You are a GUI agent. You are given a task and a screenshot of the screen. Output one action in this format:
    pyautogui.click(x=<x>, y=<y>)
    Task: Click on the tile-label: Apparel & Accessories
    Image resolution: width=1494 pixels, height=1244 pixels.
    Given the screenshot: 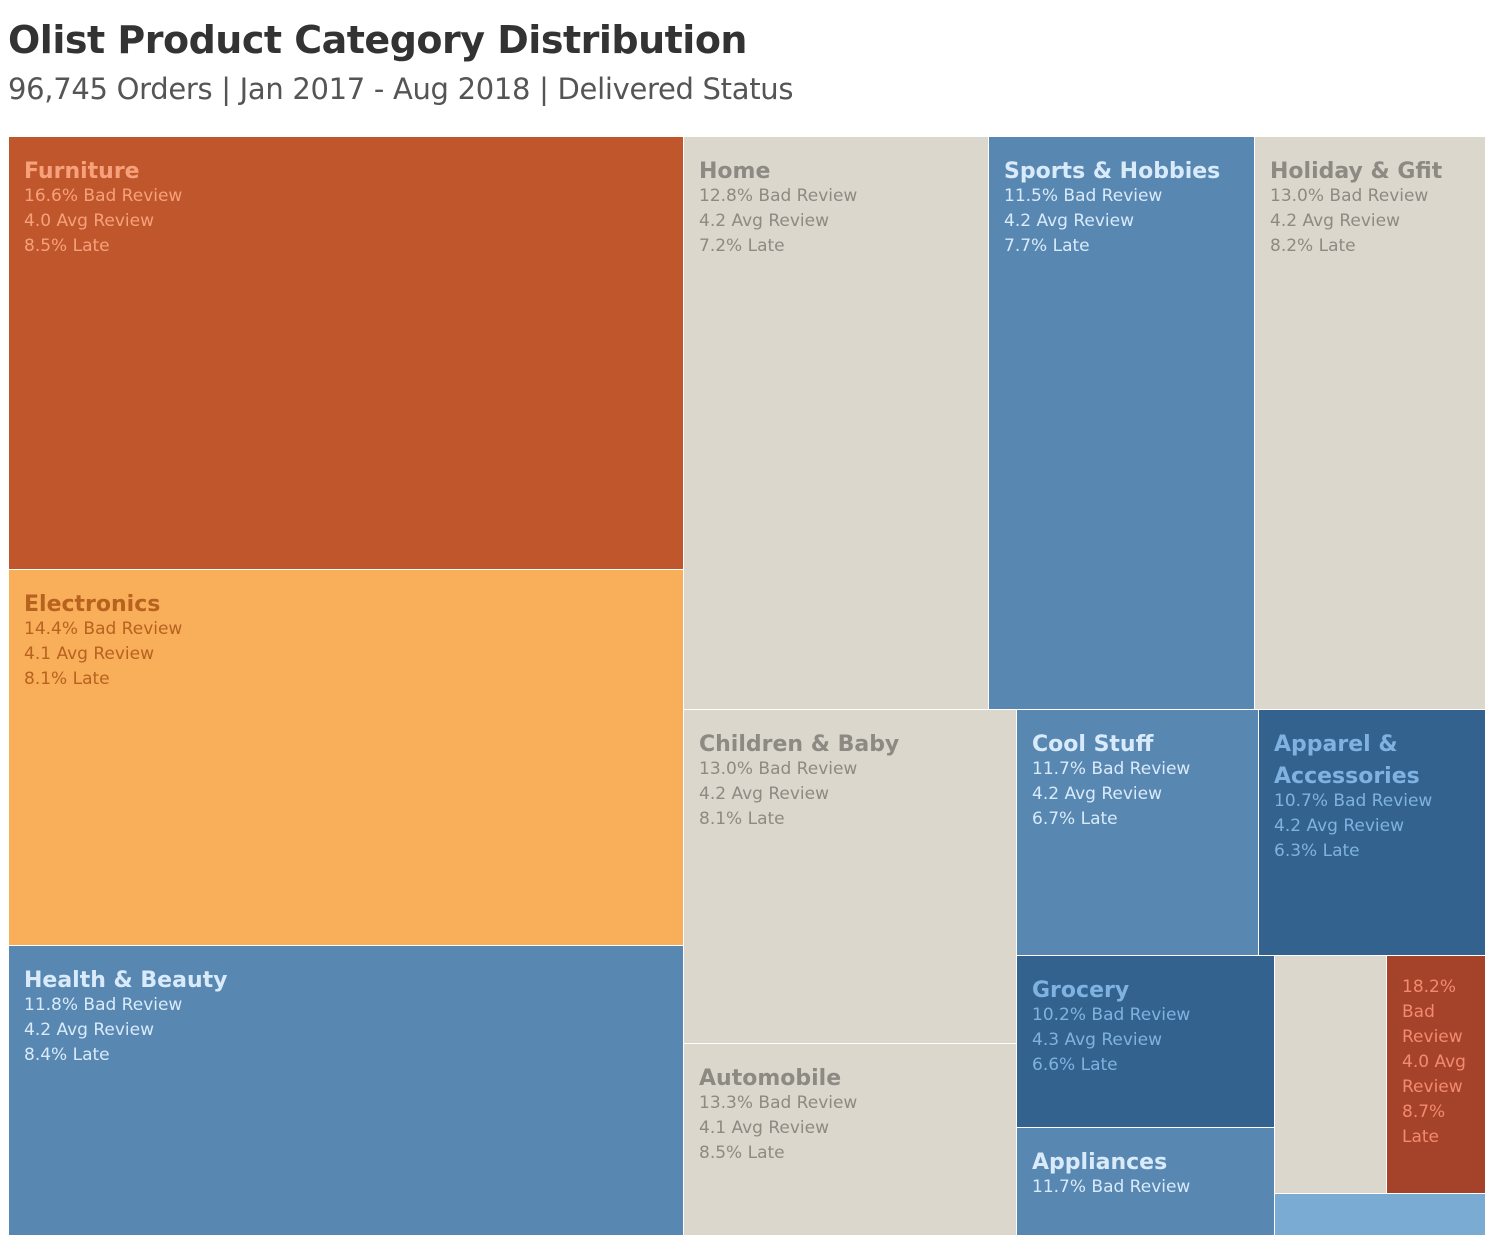 What is the action you would take?
    pyautogui.click(x=1347, y=760)
    